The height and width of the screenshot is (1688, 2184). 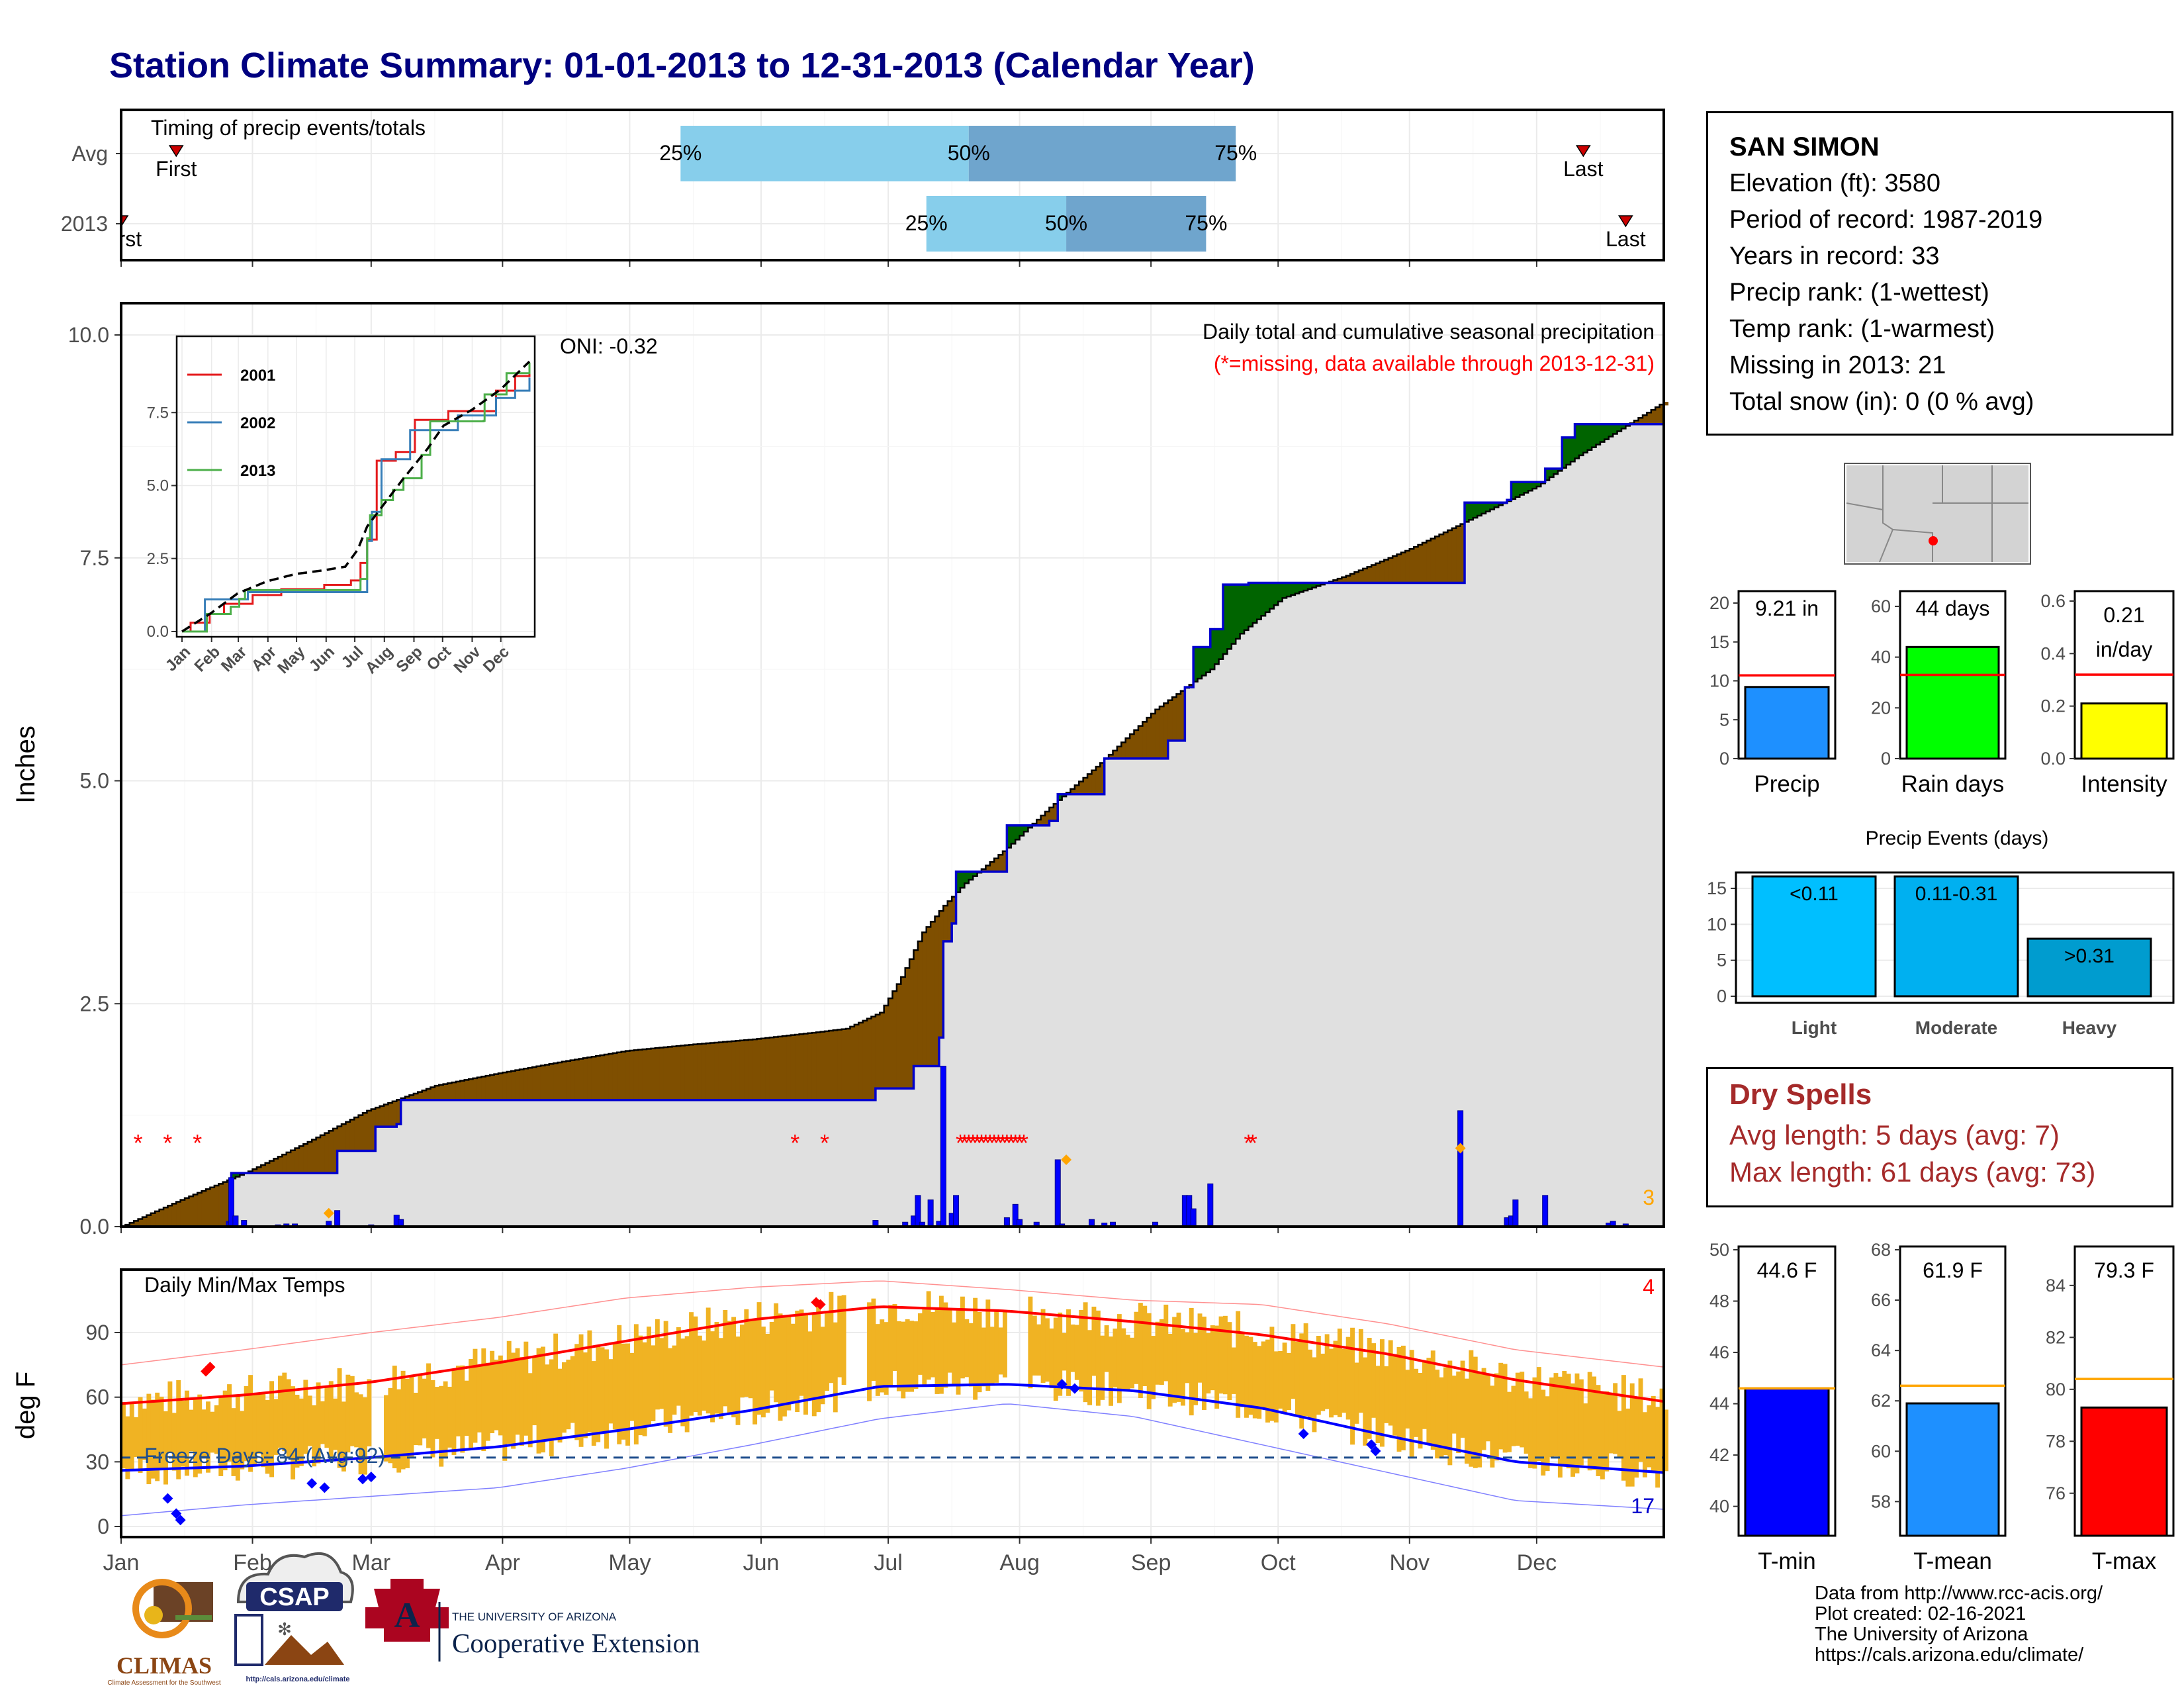 What do you see at coordinates (176, 1513) in the screenshot?
I see `record-low-marker` at bounding box center [176, 1513].